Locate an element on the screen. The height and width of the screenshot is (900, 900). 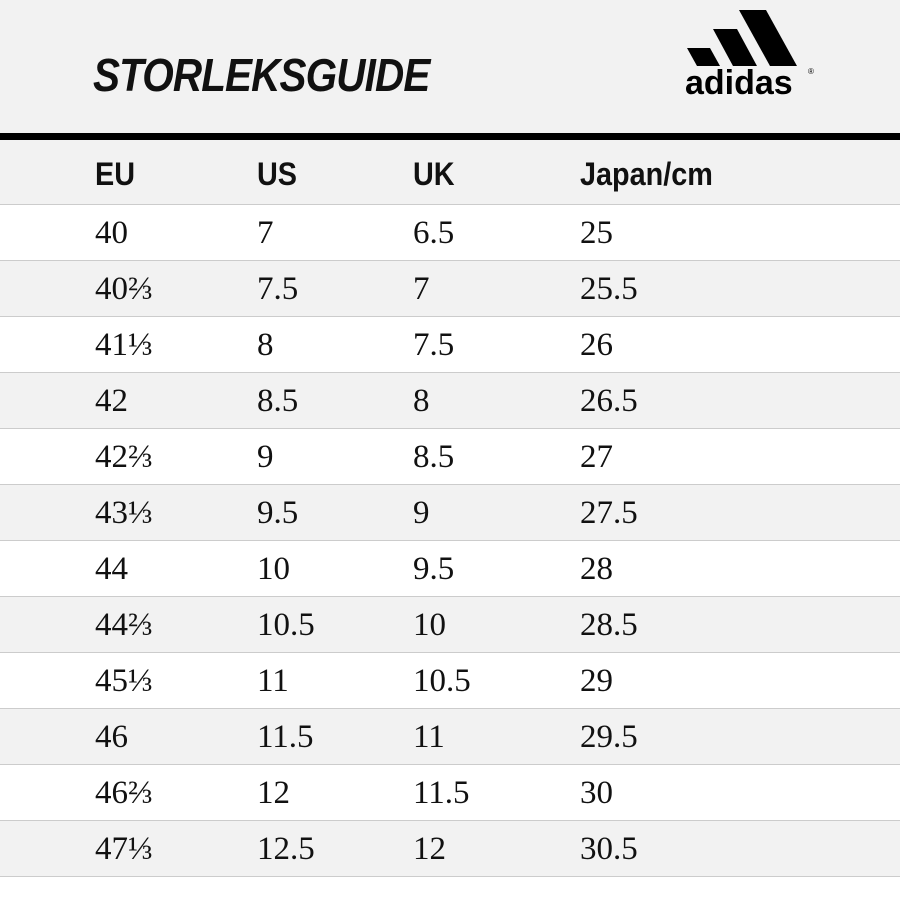
table-cell: 47⅓ is located at coordinates (124, 849).